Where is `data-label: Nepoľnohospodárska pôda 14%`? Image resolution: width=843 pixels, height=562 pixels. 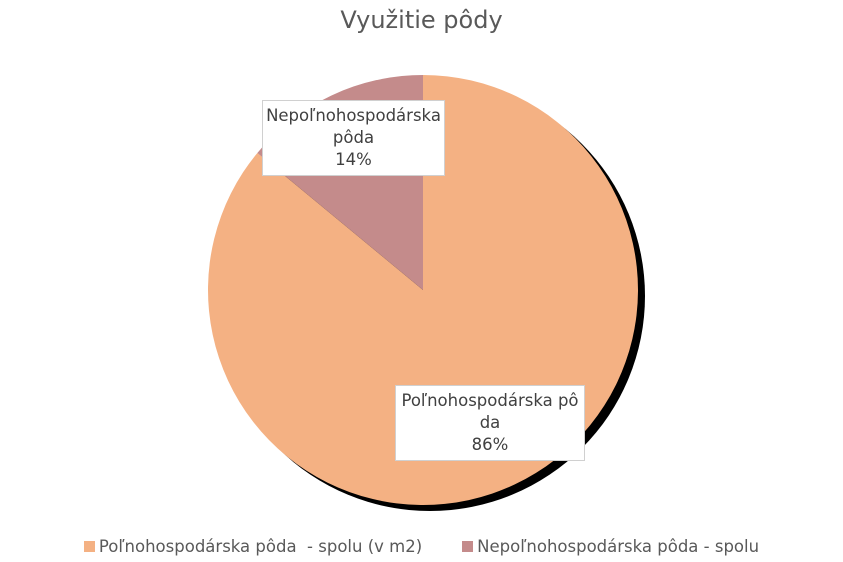 data-label: Nepoľnohospodárska pôda 14% is located at coordinates (353, 138).